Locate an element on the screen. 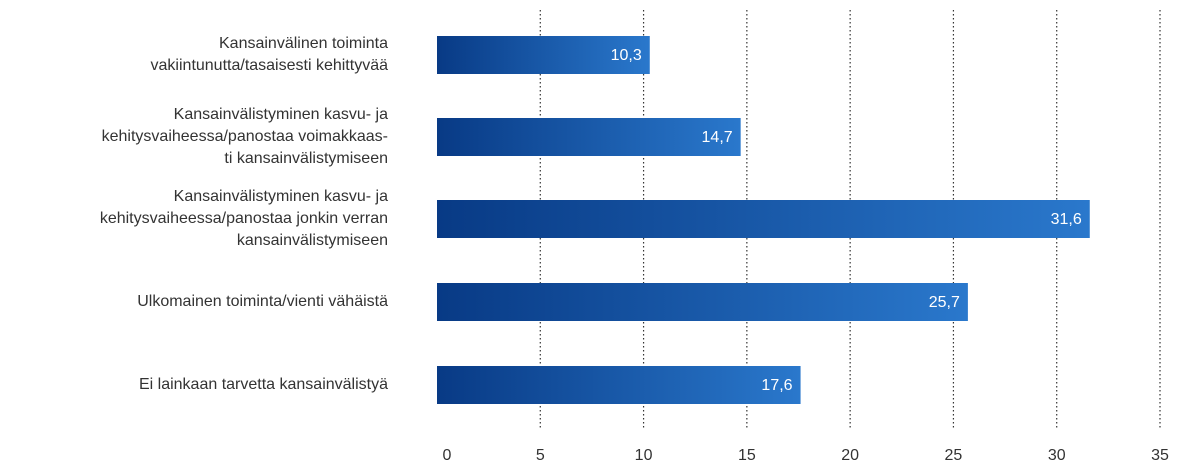 This screenshot has width=1195, height=470. x-tick-label: 0 is located at coordinates (447, 455).